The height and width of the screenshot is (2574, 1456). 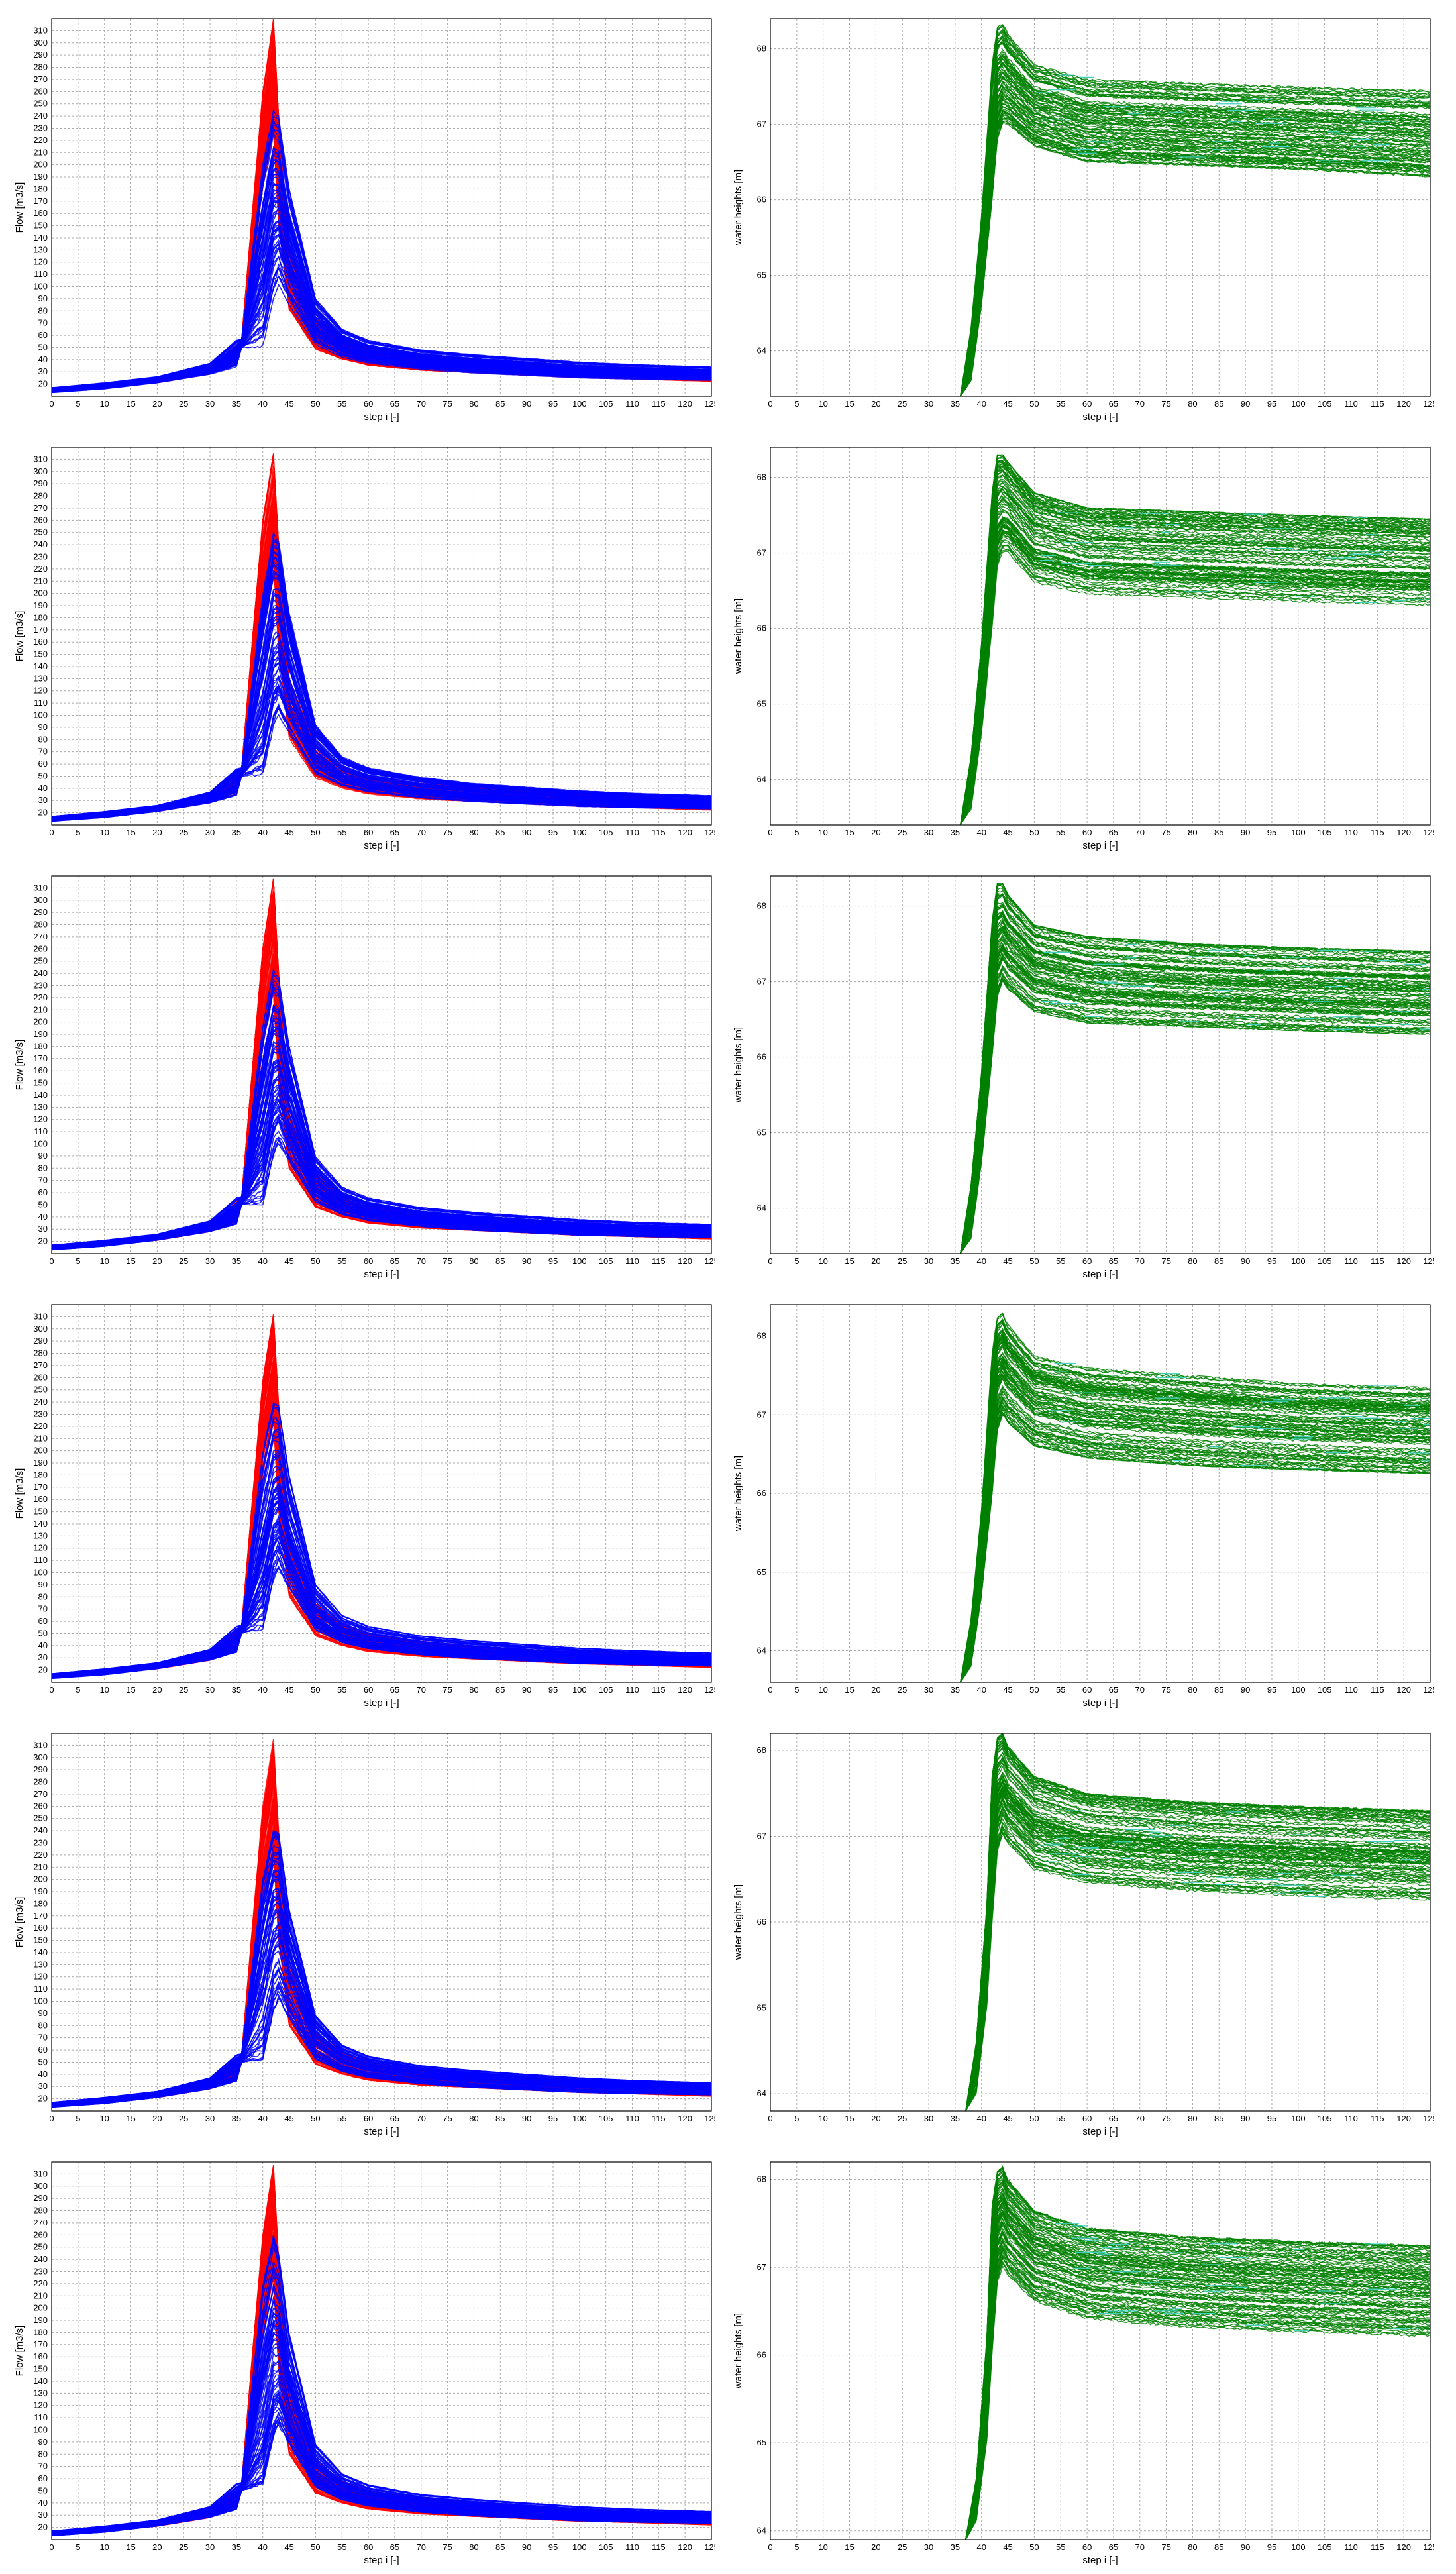 What do you see at coordinates (761, 2442) in the screenshot?
I see `y-tick-label: 65` at bounding box center [761, 2442].